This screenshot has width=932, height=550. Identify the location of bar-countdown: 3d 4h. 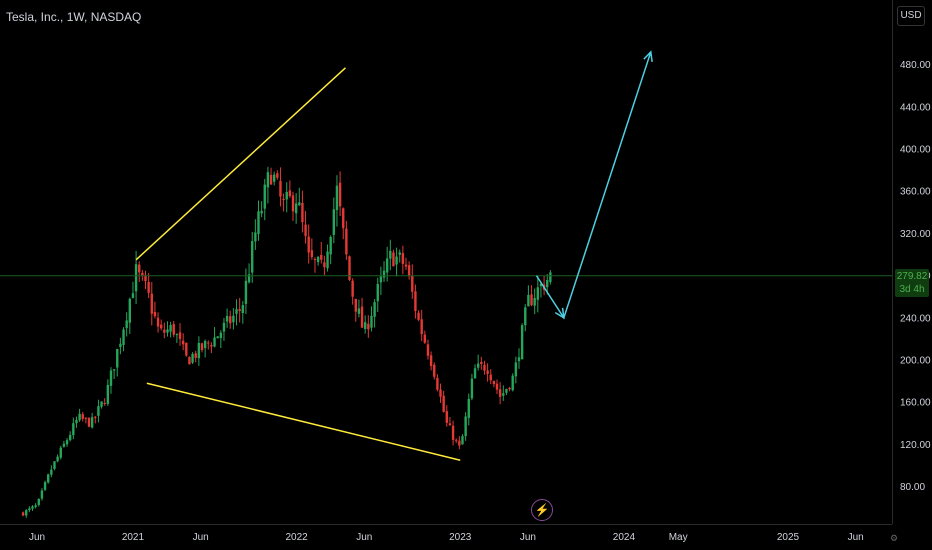
(912, 289).